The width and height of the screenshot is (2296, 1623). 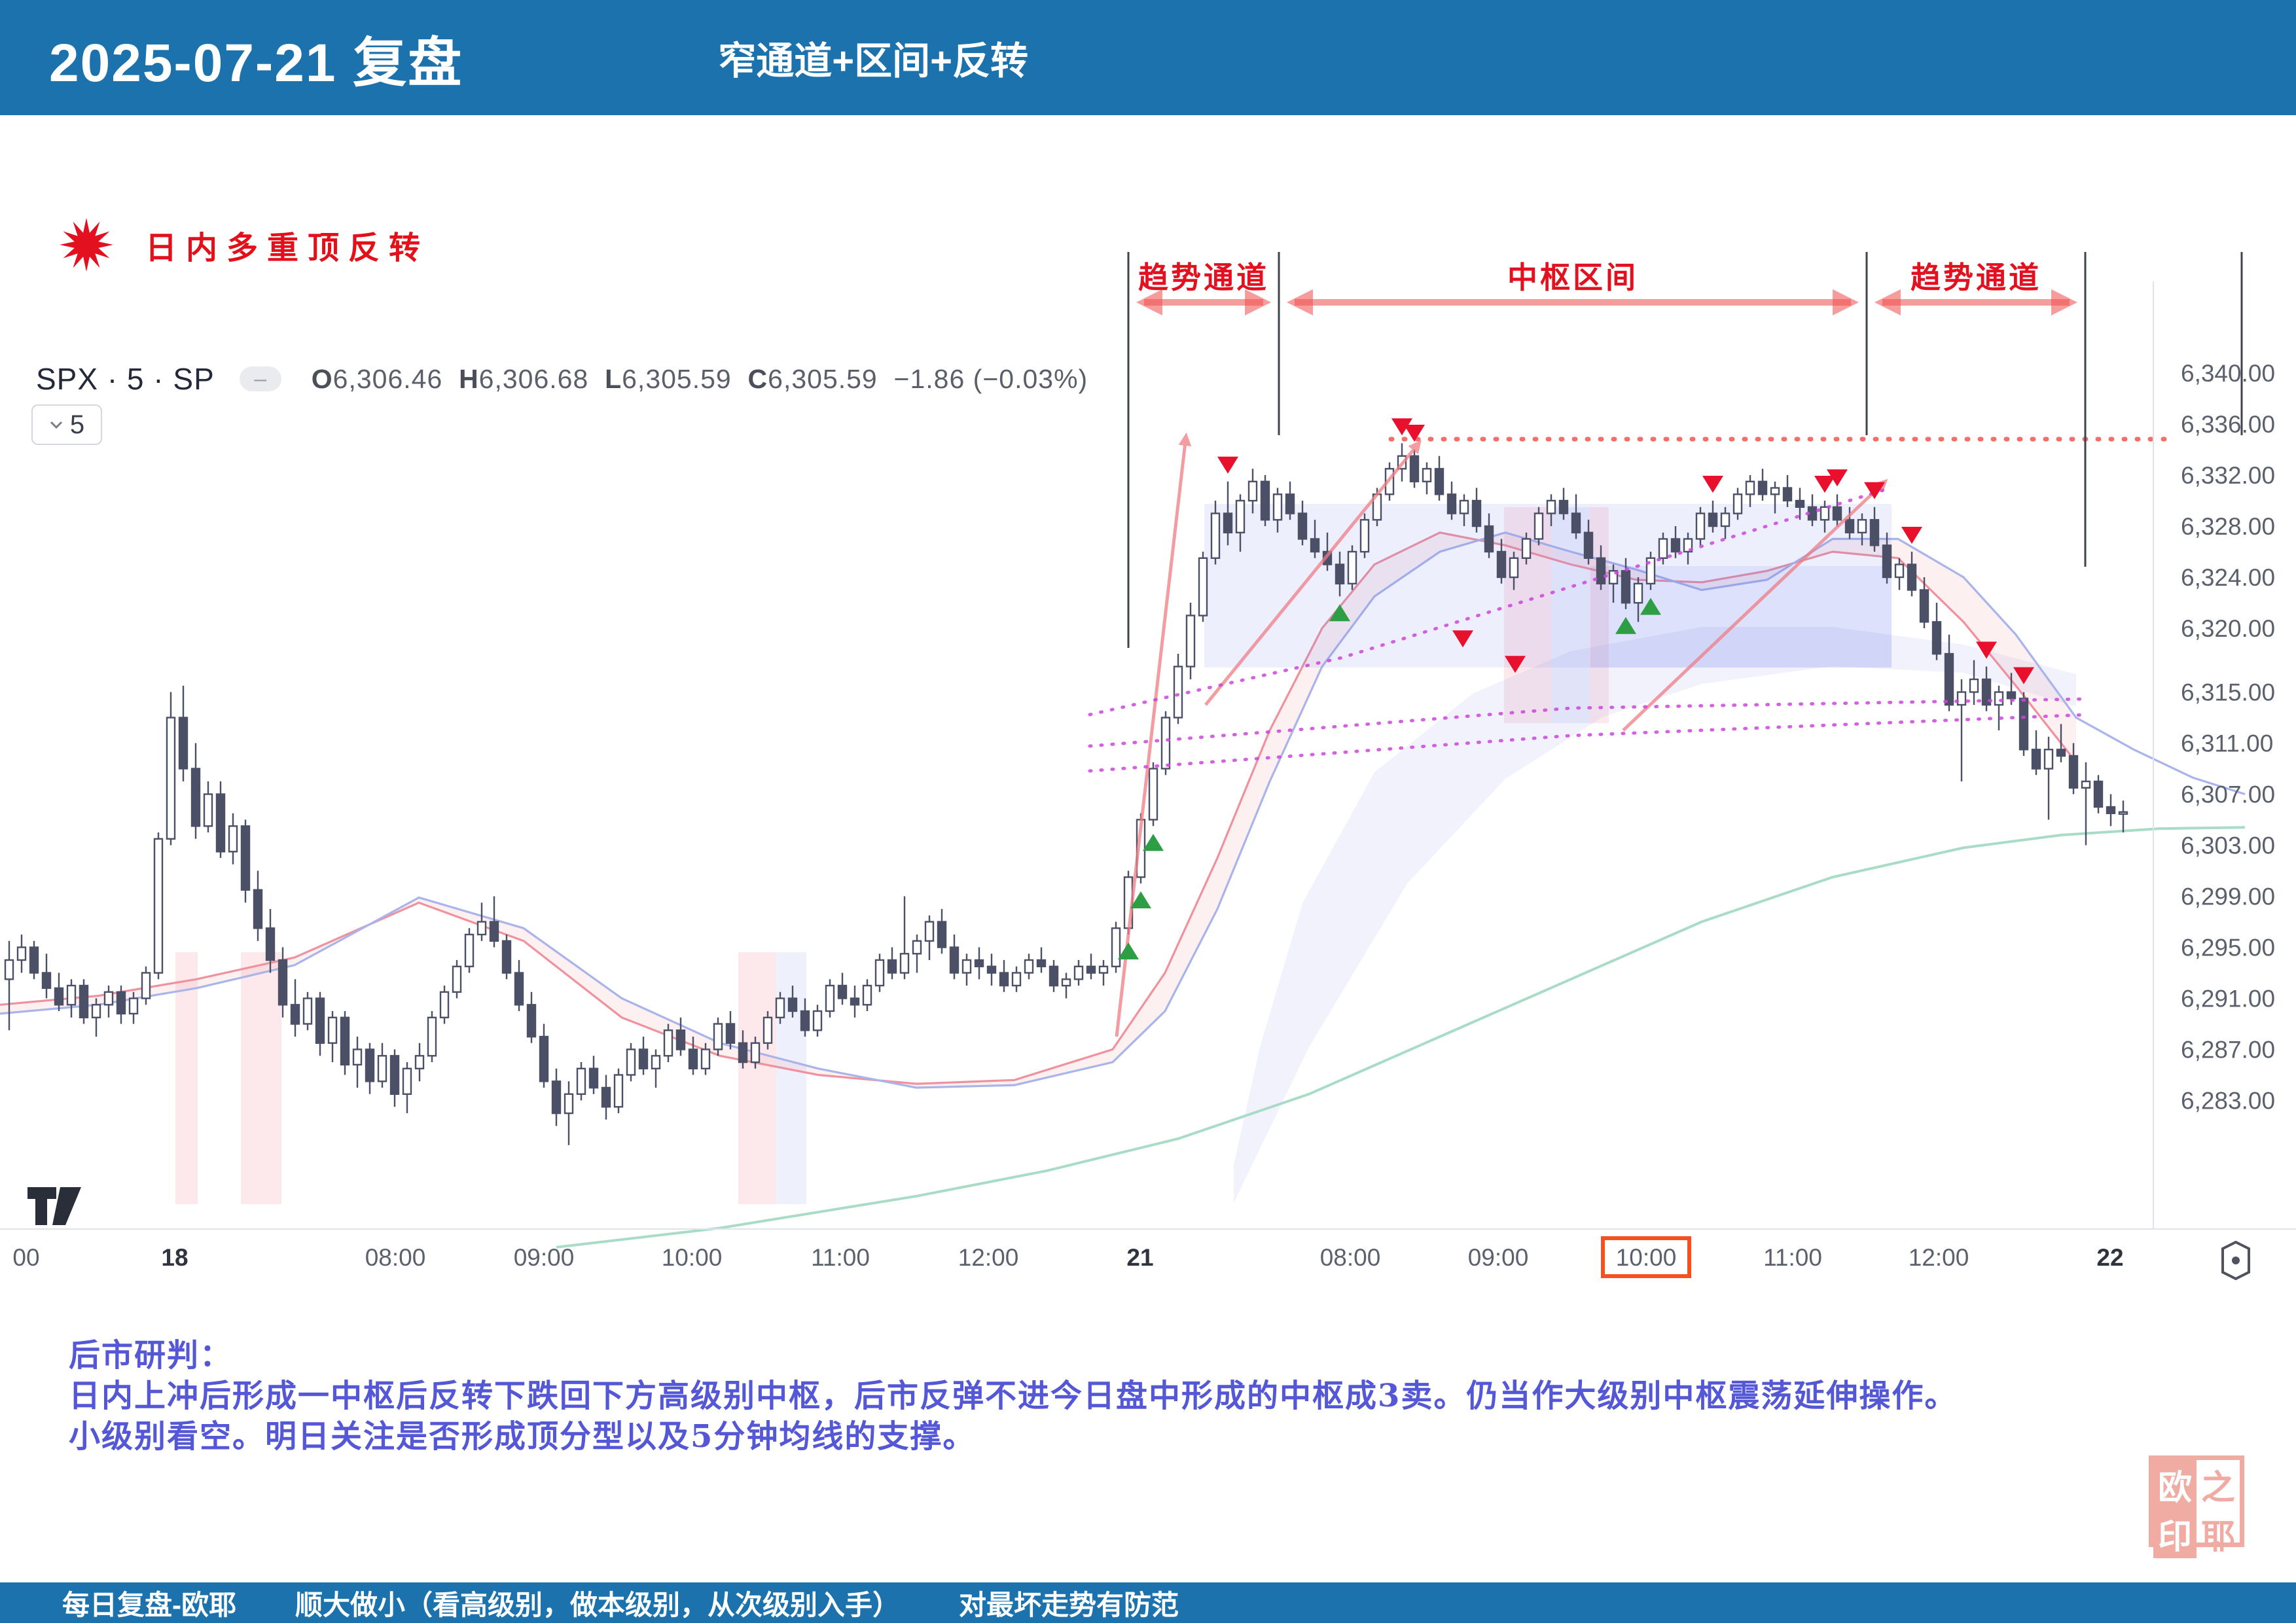 I want to click on time-axis-label: 00, so click(x=25, y=1257).